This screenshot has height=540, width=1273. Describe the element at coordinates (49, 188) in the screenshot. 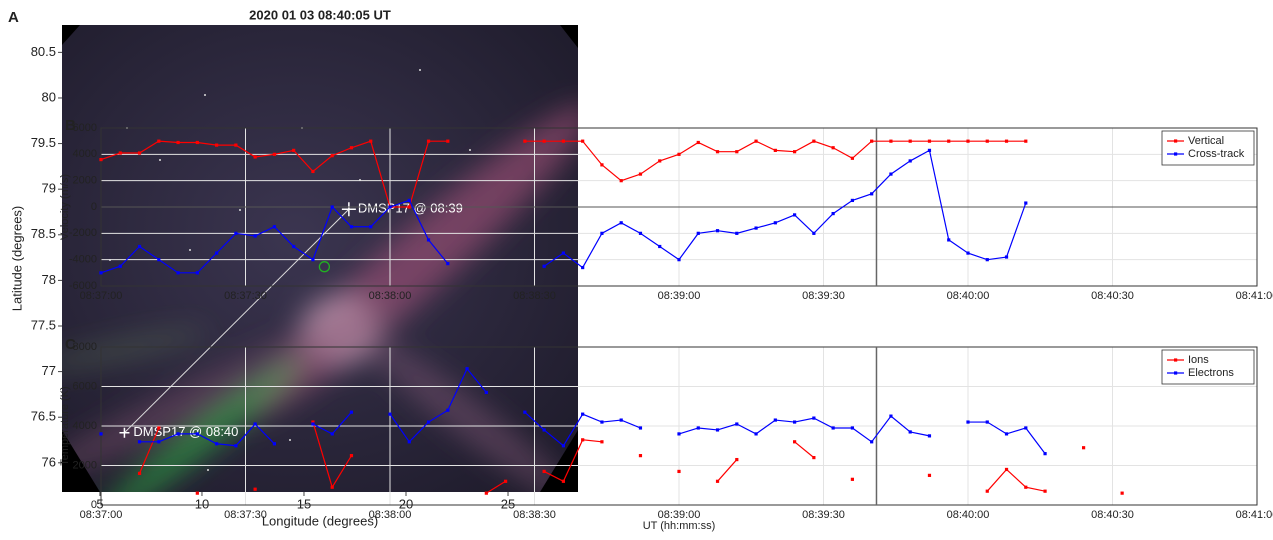

I see `y-tick-label: 79` at that location.